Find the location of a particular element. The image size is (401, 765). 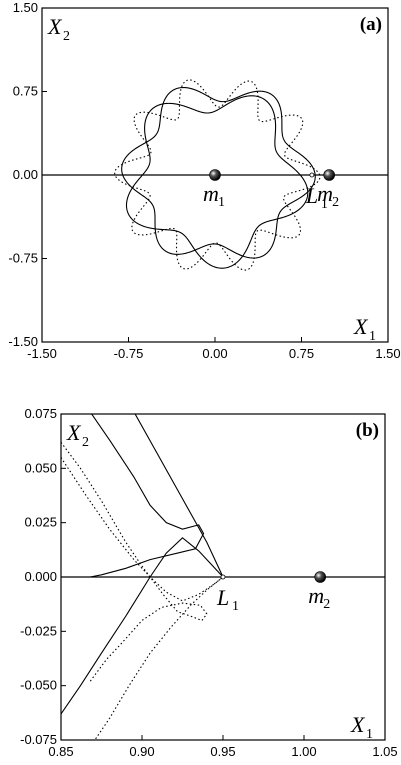

panel-label: (b) is located at coordinates (367, 430).